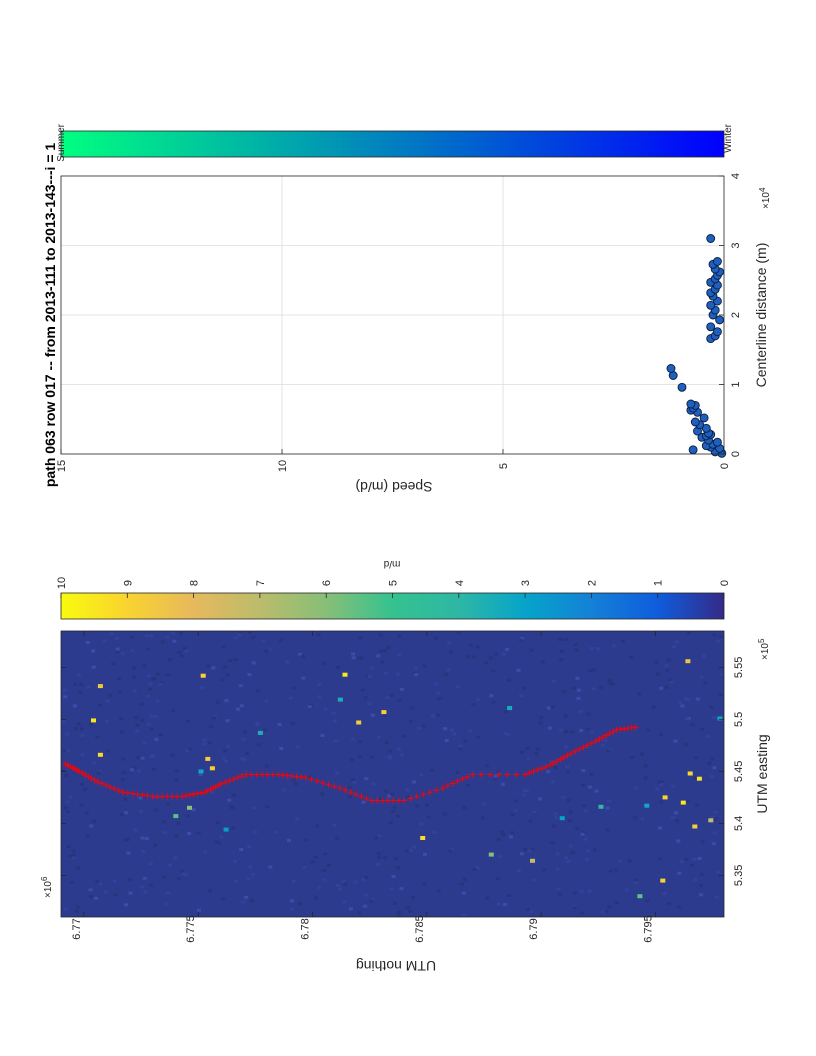 The image size is (816, 1056). Describe the element at coordinates (191, 929) in the screenshot. I see `map-northing-tick-label: 6.775` at that location.